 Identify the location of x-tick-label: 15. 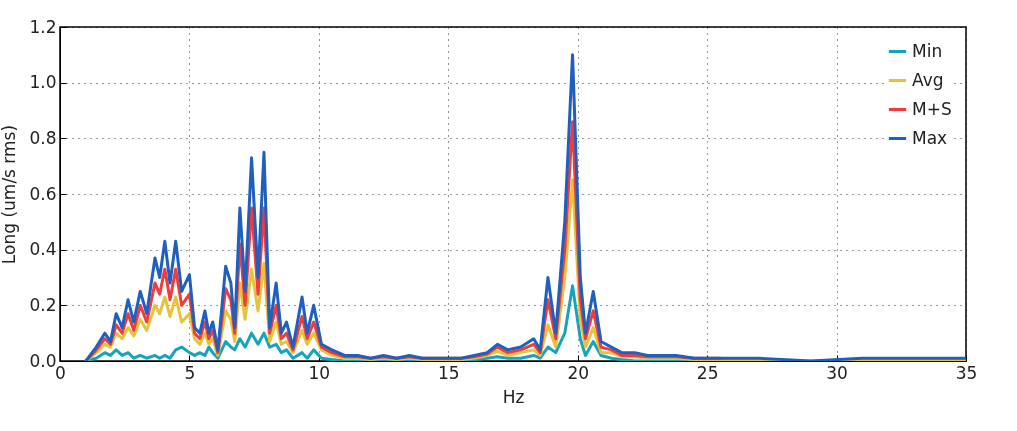
(448, 372).